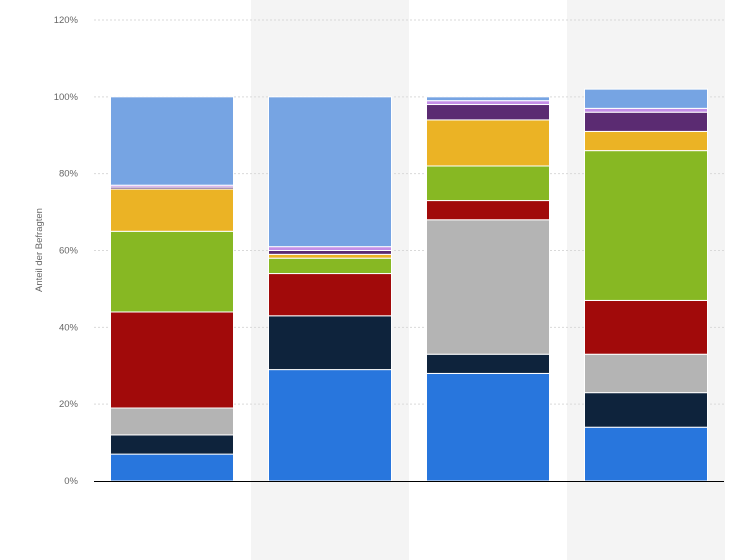 Image resolution: width=754 pixels, height=560 pixels. I want to click on y-axis-title: Anteil der Befragten, so click(39, 250).